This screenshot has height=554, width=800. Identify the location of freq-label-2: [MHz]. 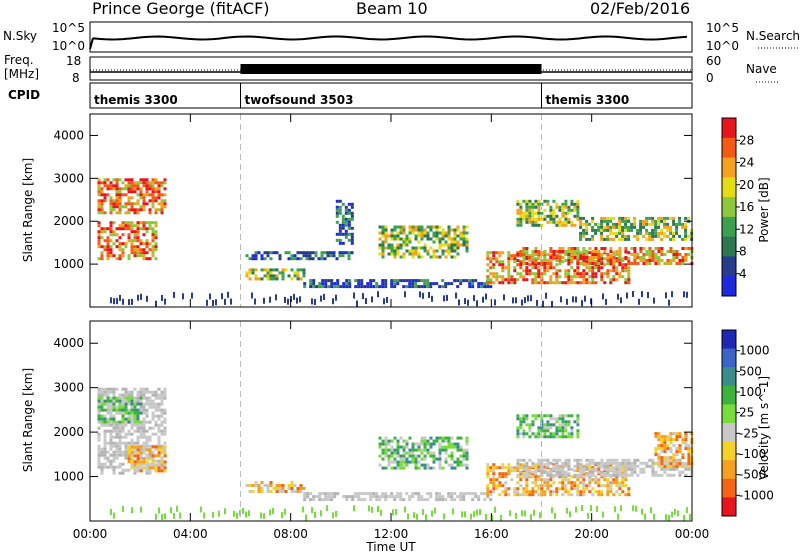
(21, 74).